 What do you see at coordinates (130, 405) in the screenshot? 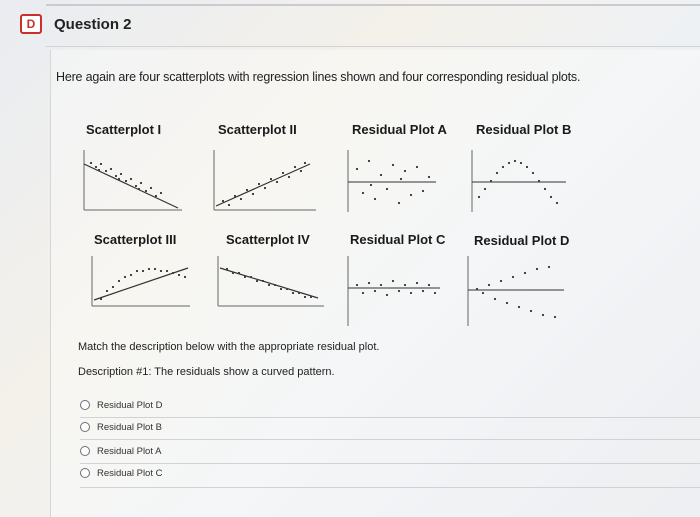
I see `option-label: Residual Plot D` at bounding box center [130, 405].